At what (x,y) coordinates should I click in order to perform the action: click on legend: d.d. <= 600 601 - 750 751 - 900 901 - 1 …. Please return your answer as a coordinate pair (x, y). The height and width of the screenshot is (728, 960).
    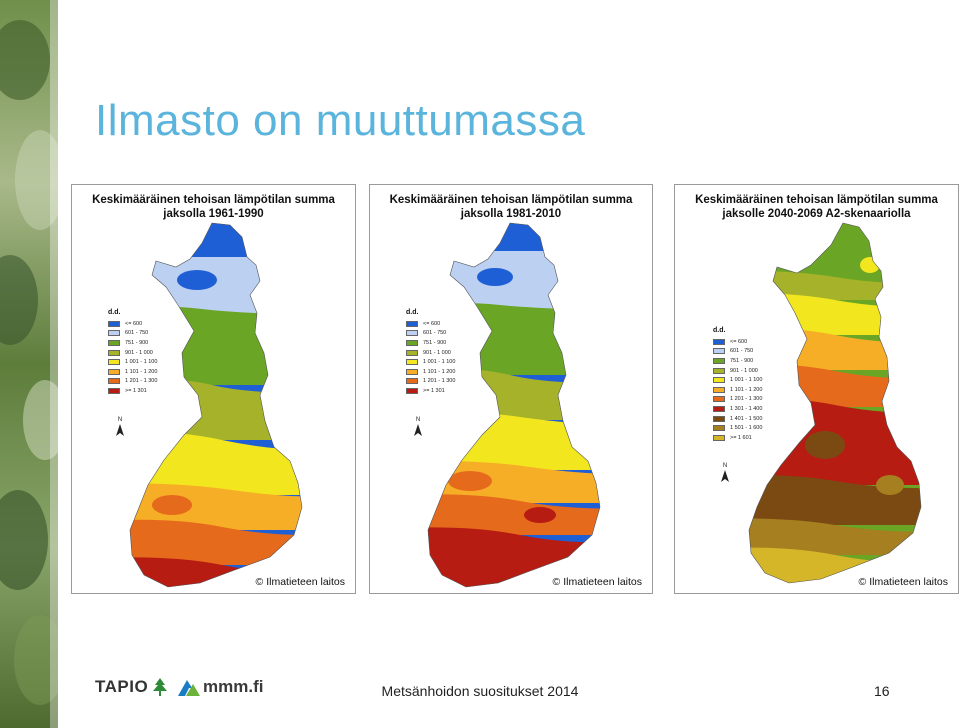
    Looking at the image, I should click on (737, 385).